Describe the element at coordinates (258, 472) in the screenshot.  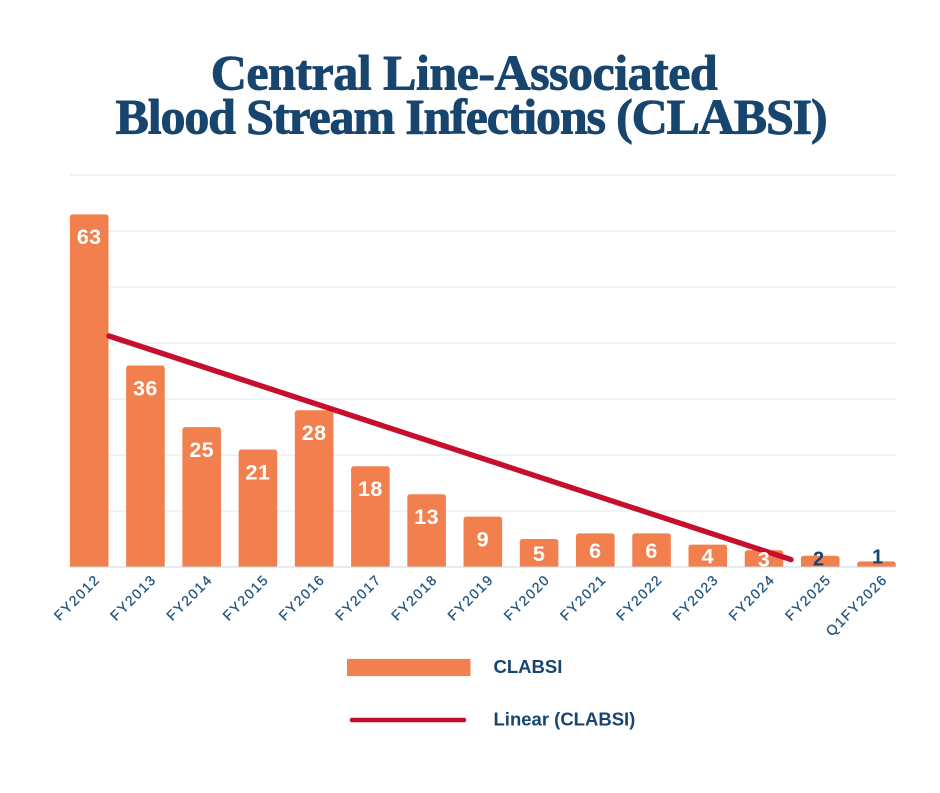
I see `svg-text: 21` at that location.